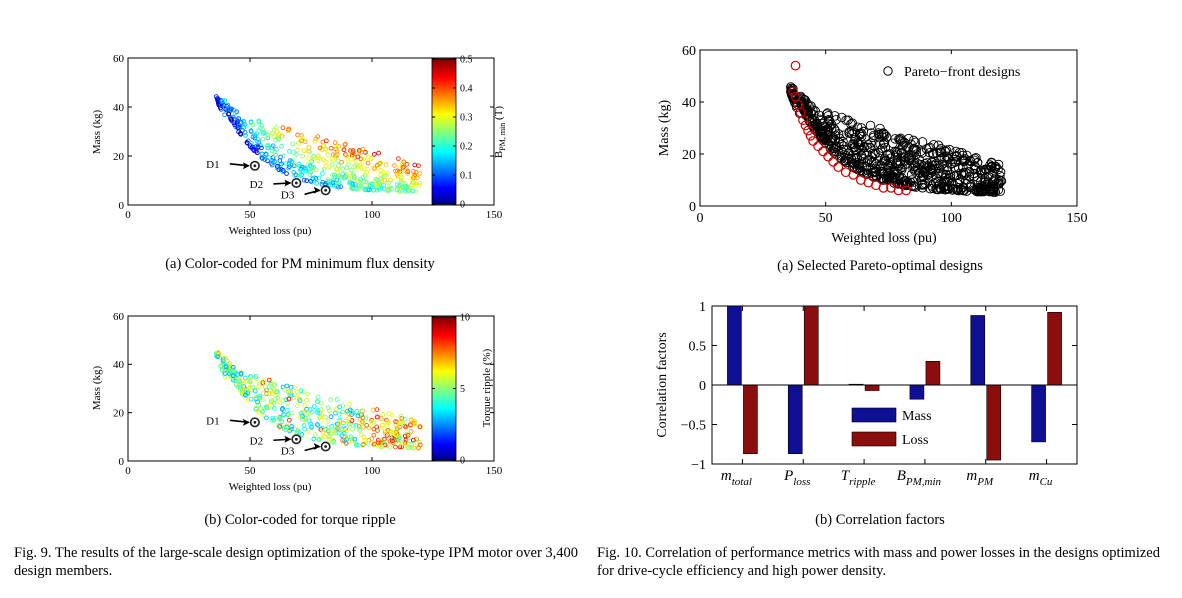  What do you see at coordinates (212, 165) in the screenshot?
I see `design-label: D1` at bounding box center [212, 165].